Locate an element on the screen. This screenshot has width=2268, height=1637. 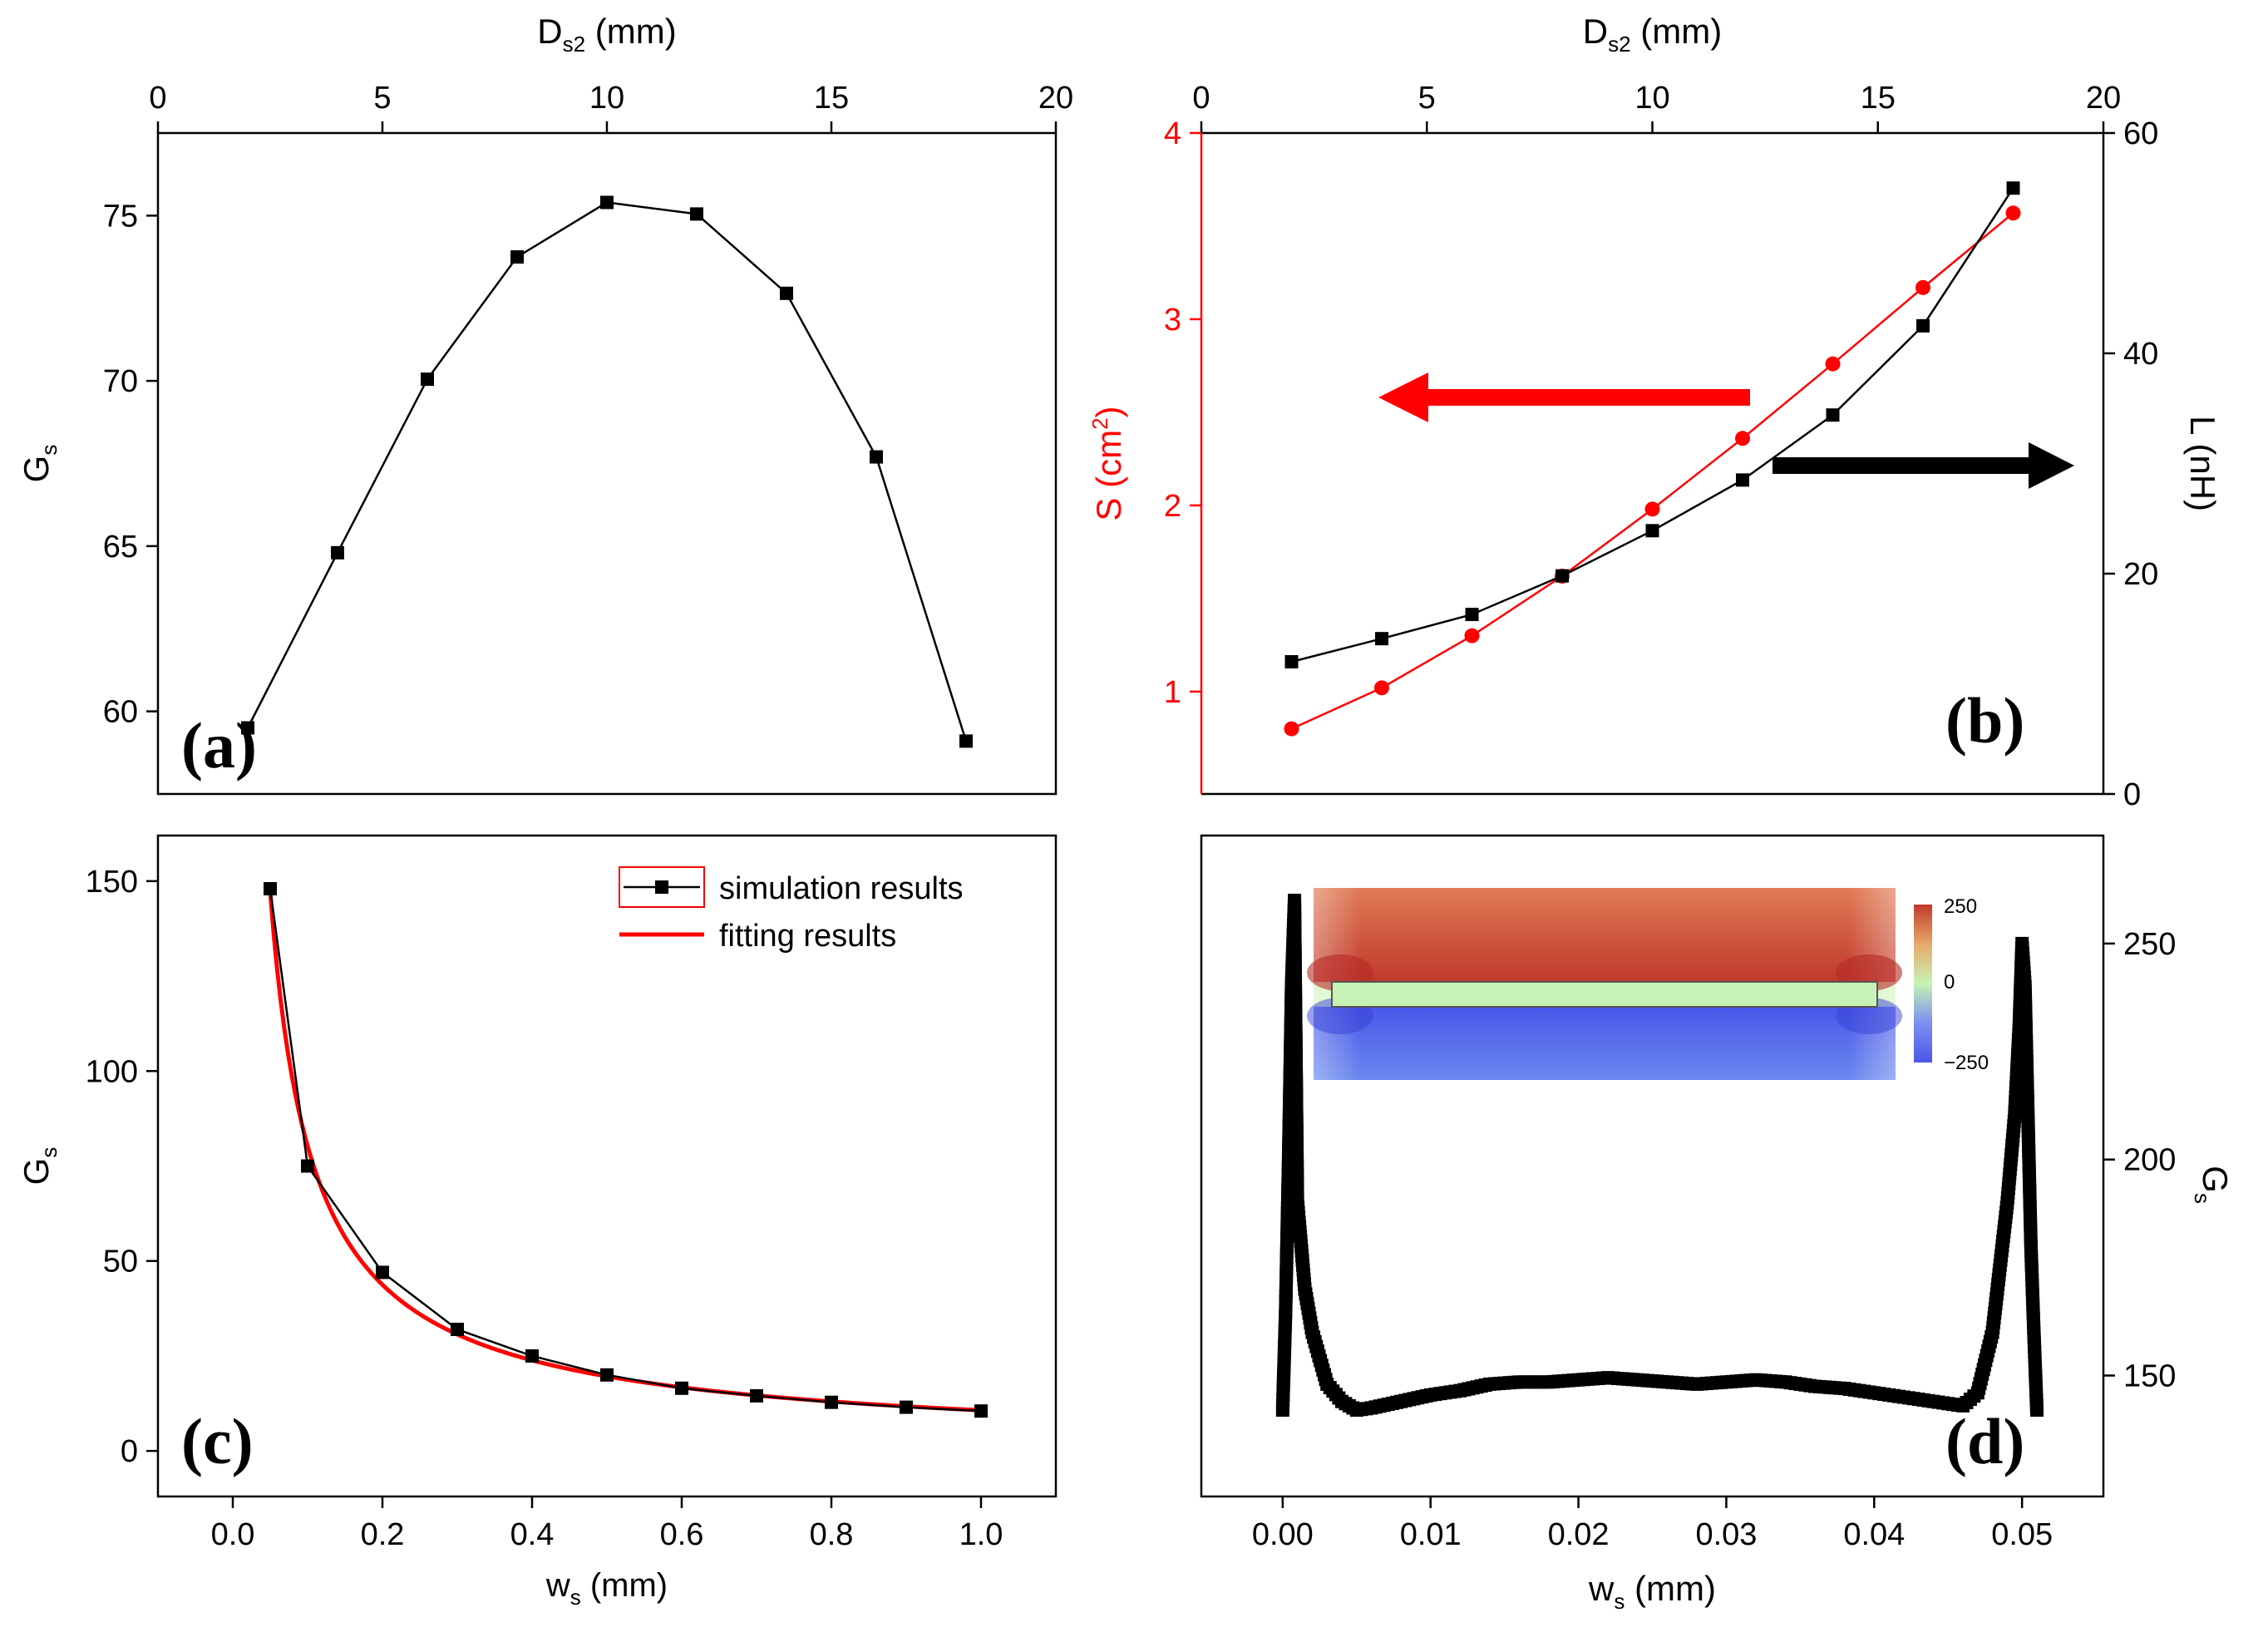
y-right-tick-label: 40 is located at coordinates (2141, 354).